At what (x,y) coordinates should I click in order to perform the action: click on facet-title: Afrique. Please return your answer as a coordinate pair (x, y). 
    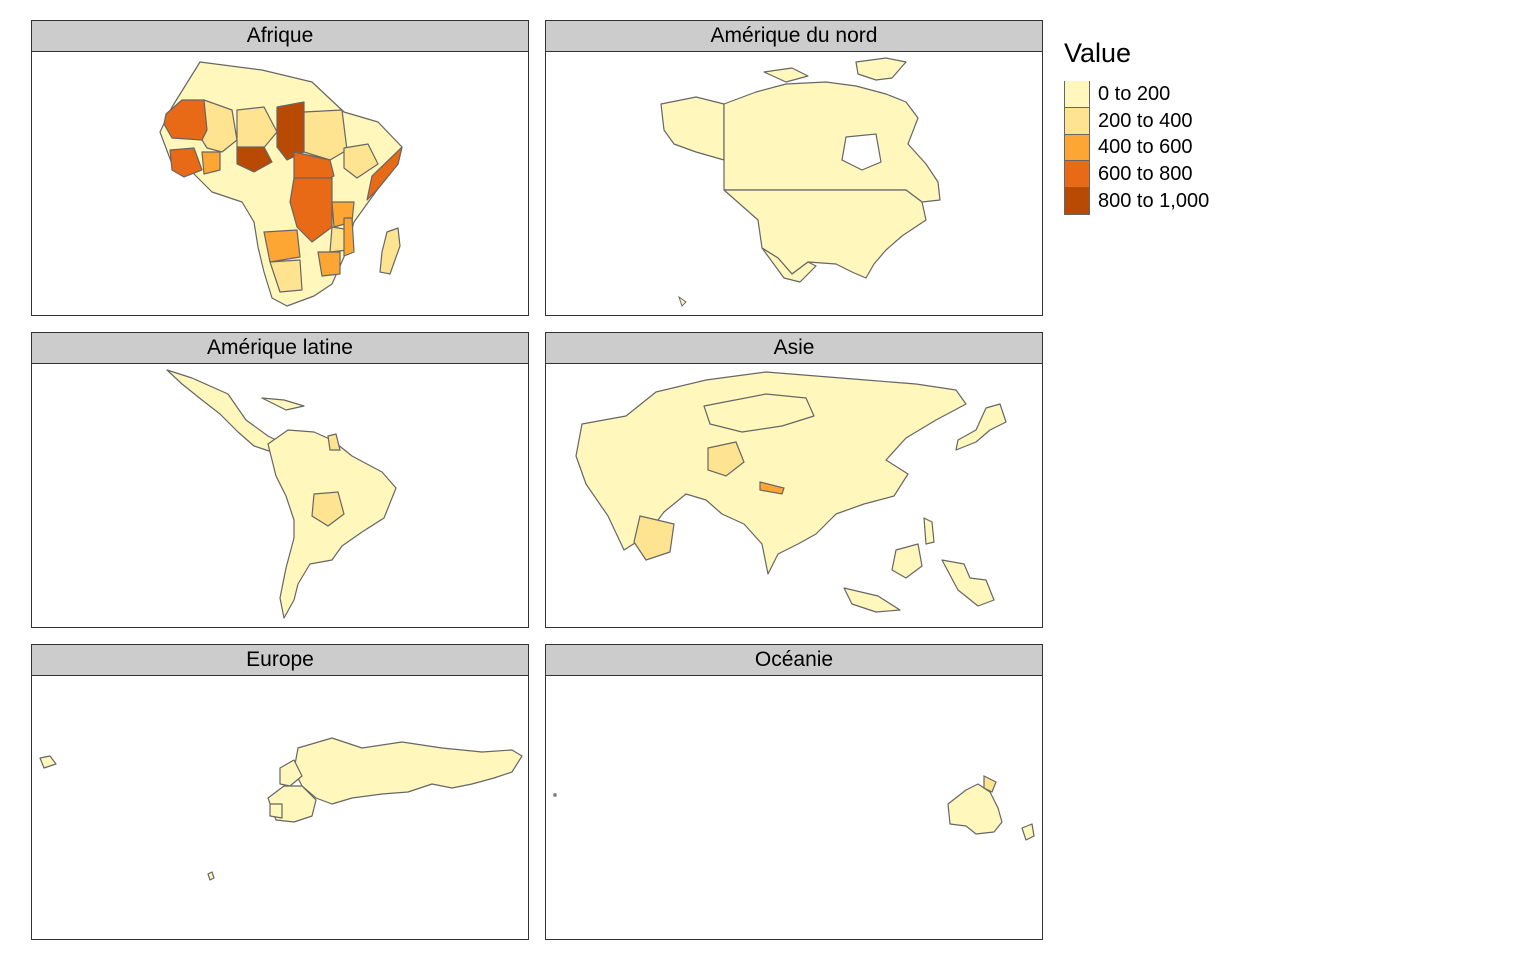
    Looking at the image, I should click on (280, 36).